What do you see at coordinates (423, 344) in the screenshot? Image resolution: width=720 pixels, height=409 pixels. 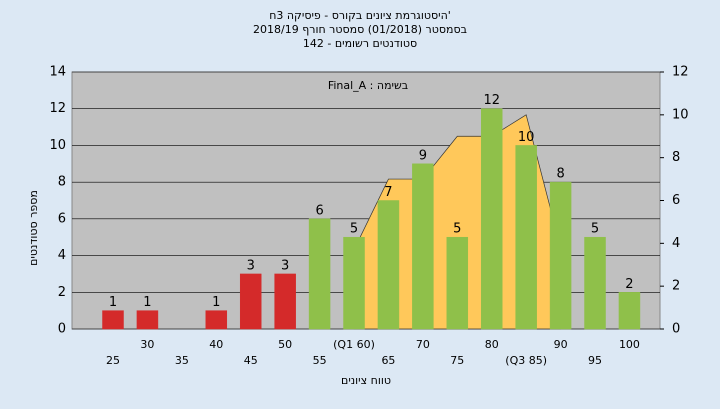 I see `x-tick-label: 70` at bounding box center [423, 344].